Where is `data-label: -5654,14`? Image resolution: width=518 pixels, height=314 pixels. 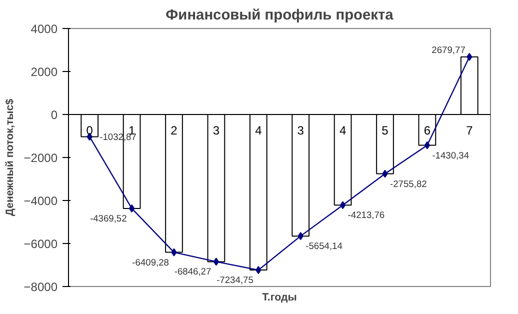
data-label: -5654,14 is located at coordinates (324, 246).